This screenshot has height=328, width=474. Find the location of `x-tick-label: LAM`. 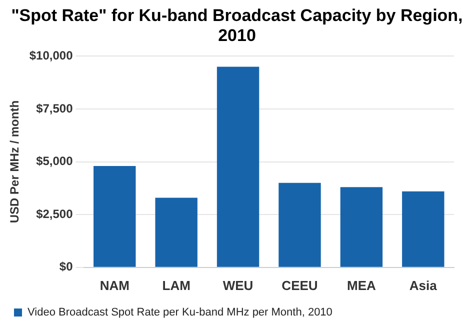

x-tick-label: LAM is located at coordinates (176, 285).